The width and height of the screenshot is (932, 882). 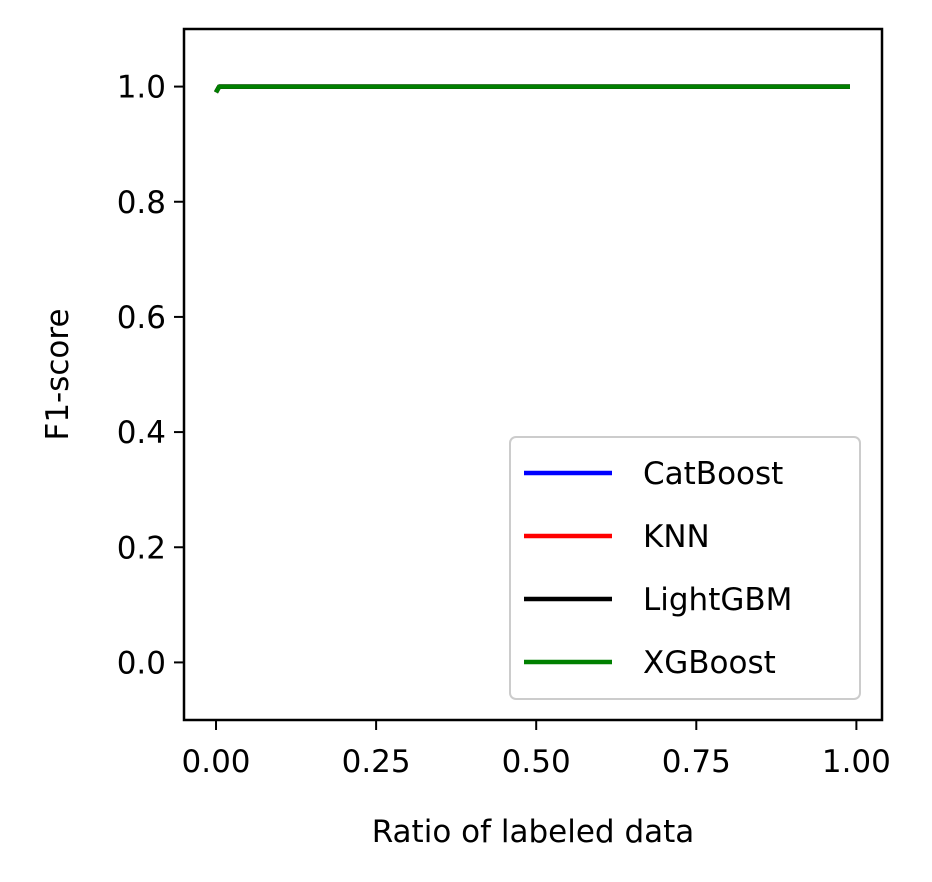 What do you see at coordinates (141, 433) in the screenshot?
I see `y-tick-label: 0.4` at bounding box center [141, 433].